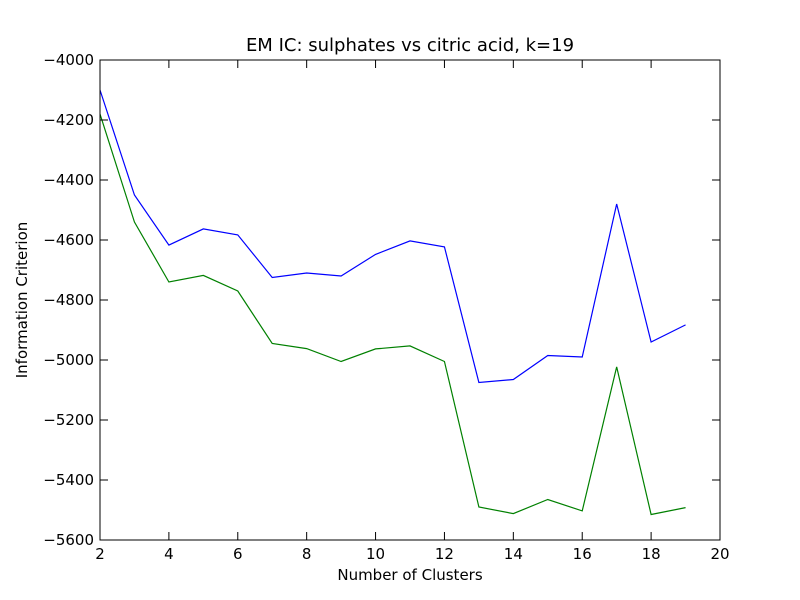  What do you see at coordinates (651, 554) in the screenshot?
I see `x-tick-label: 18` at bounding box center [651, 554].